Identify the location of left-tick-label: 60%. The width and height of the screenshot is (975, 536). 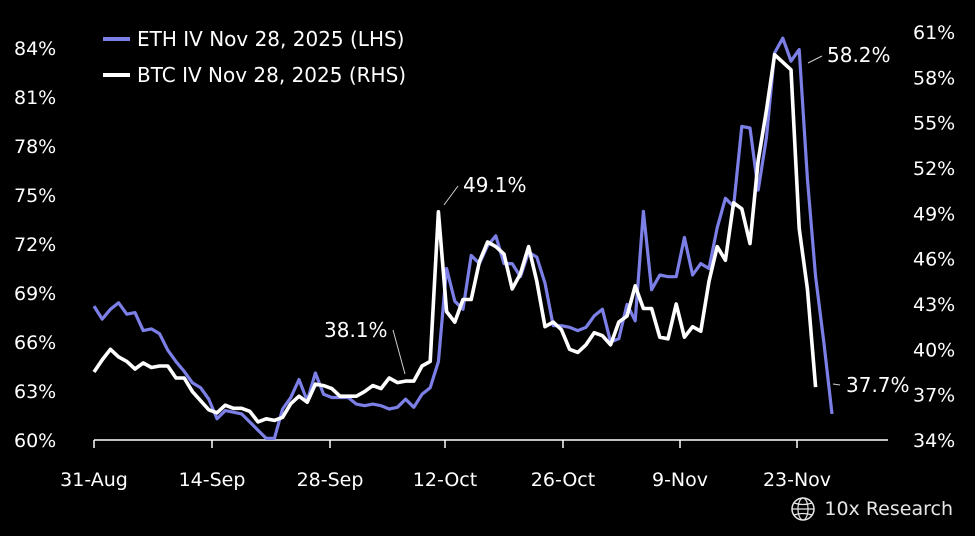
(35, 441).